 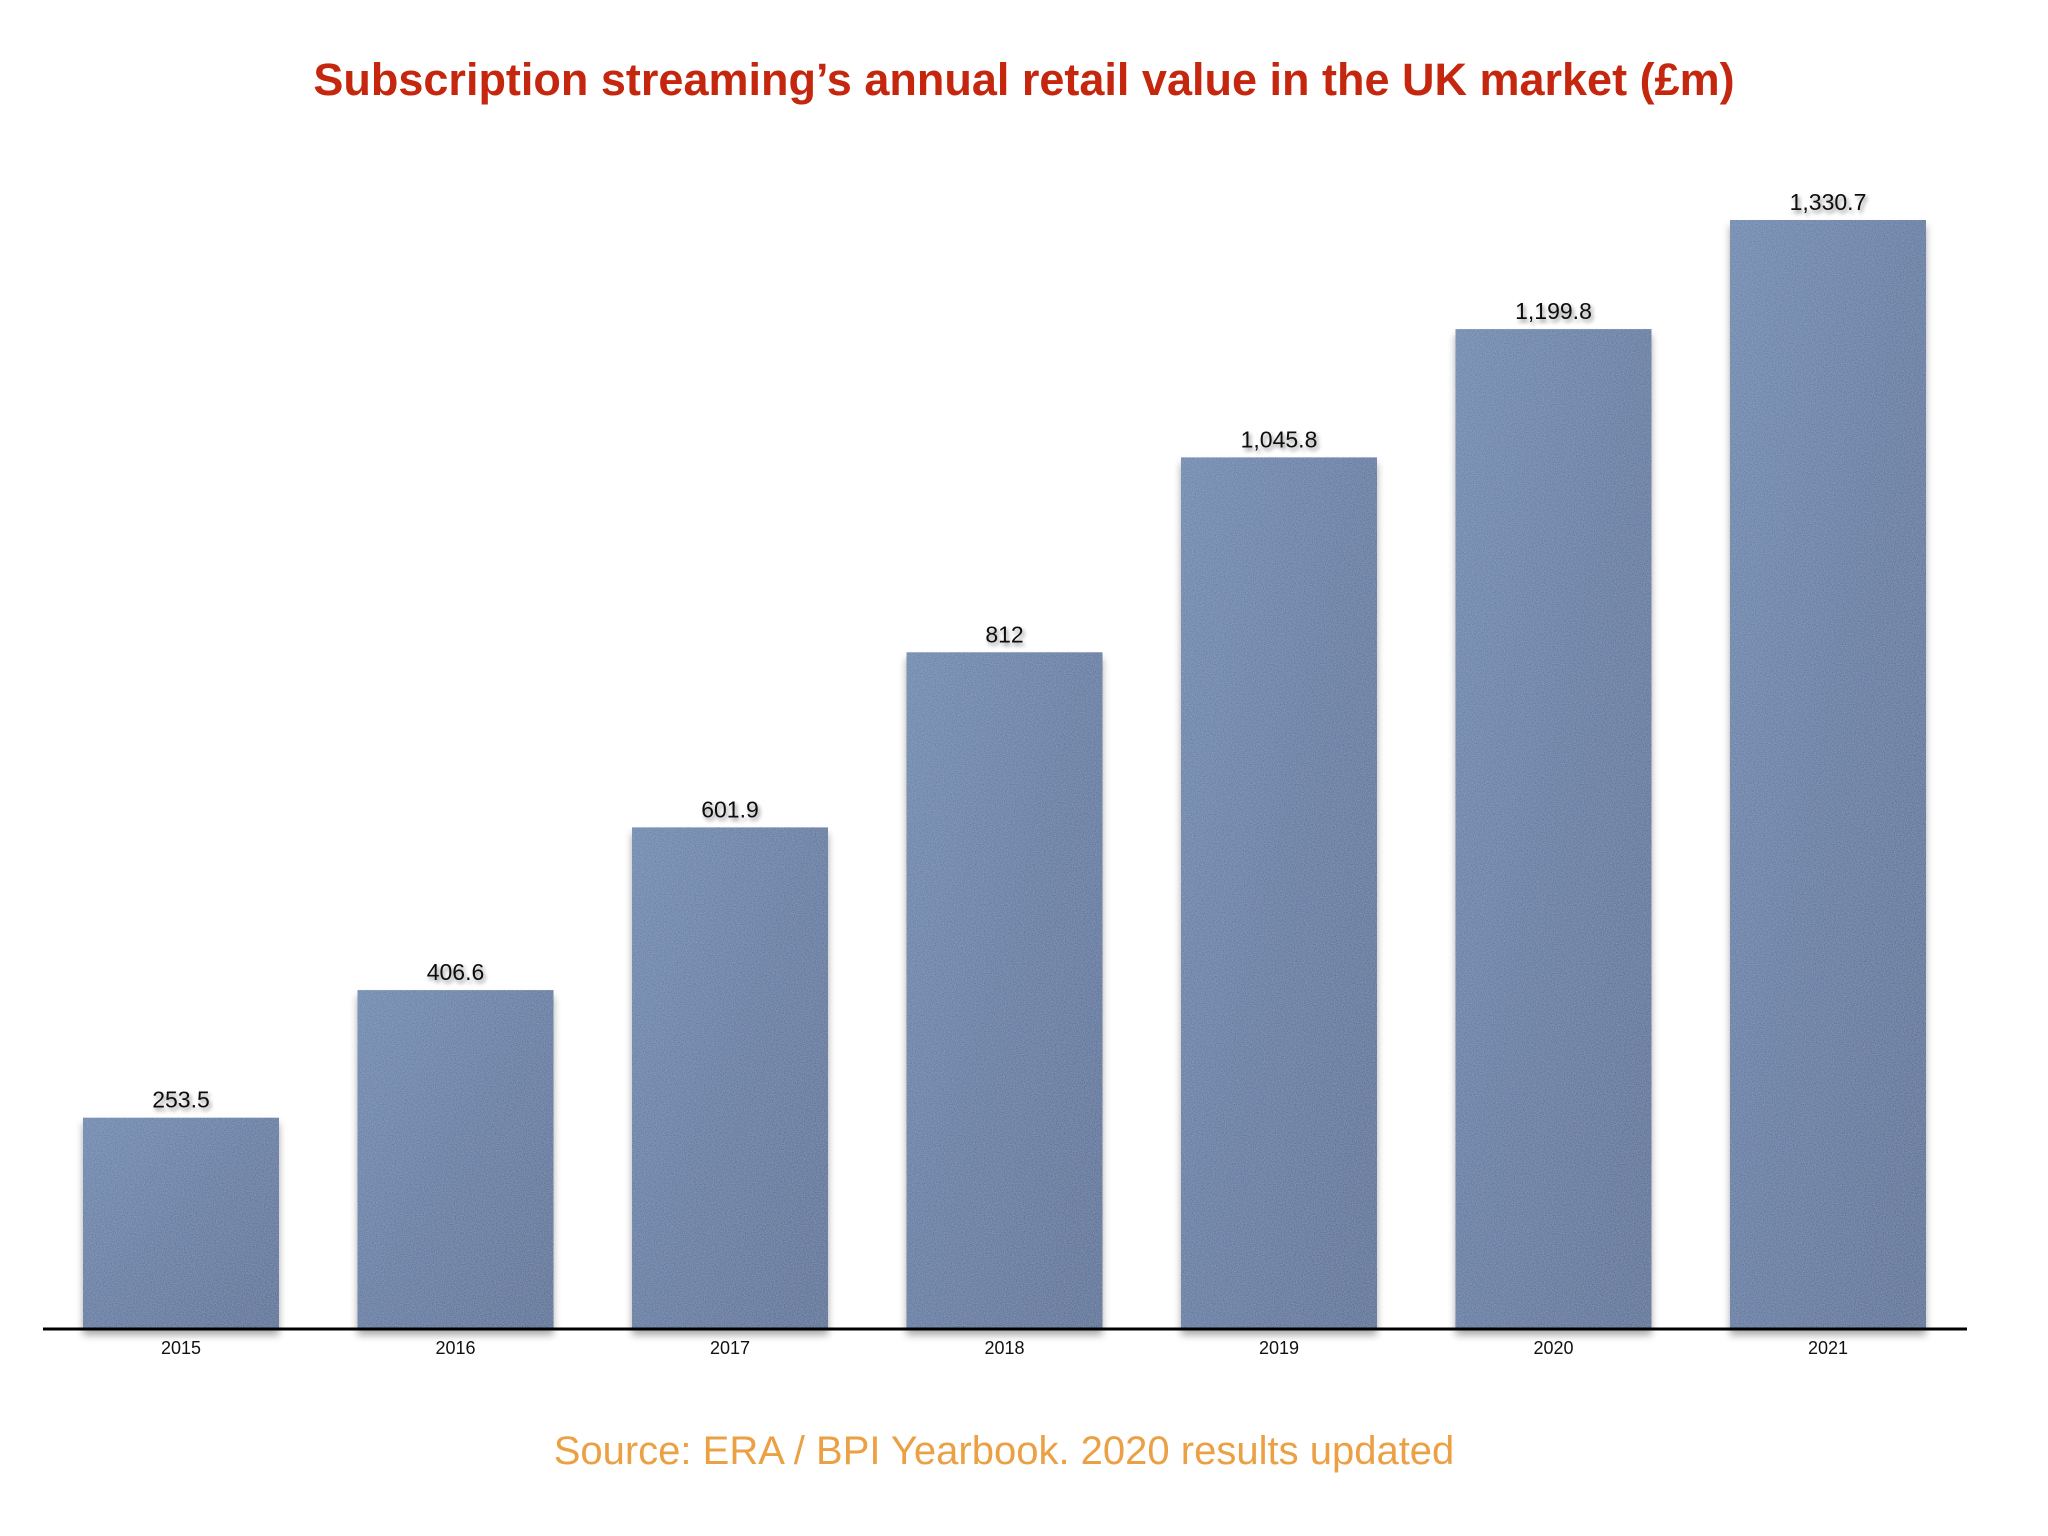 I want to click on bar-group-2020, so click(x=1553, y=829).